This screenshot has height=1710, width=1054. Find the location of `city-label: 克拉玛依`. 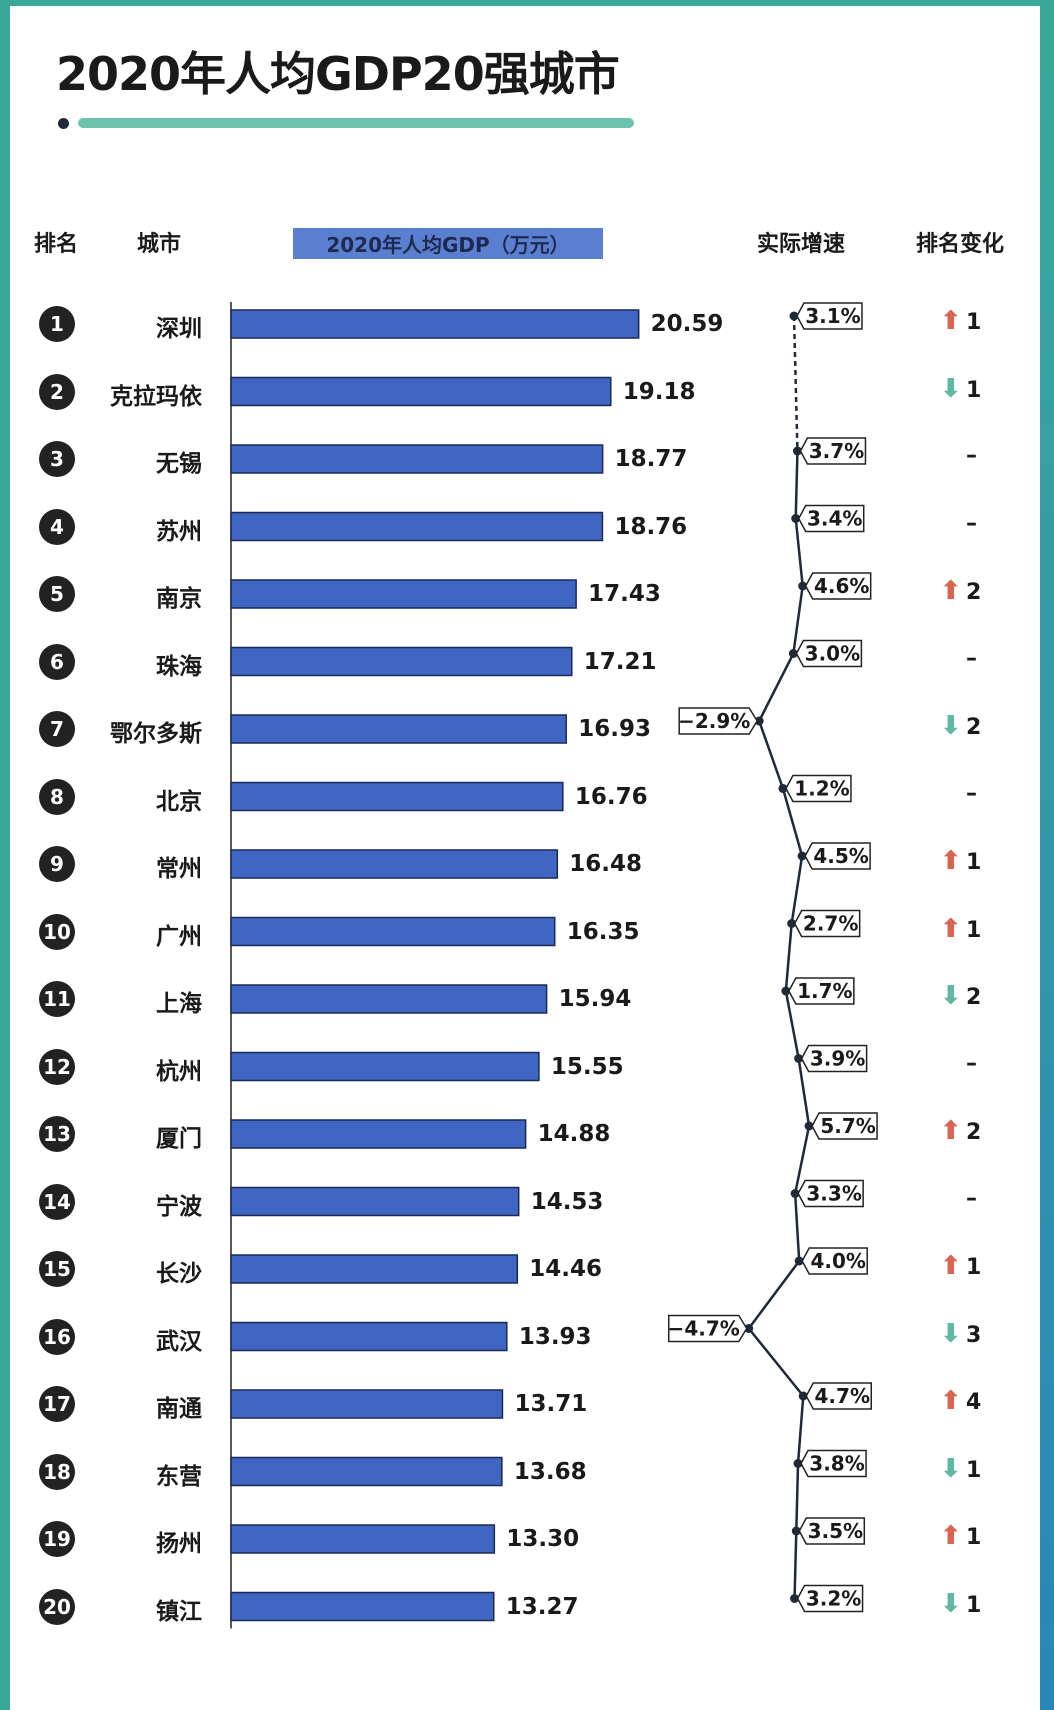

city-label: 克拉玛依 is located at coordinates (156, 396).